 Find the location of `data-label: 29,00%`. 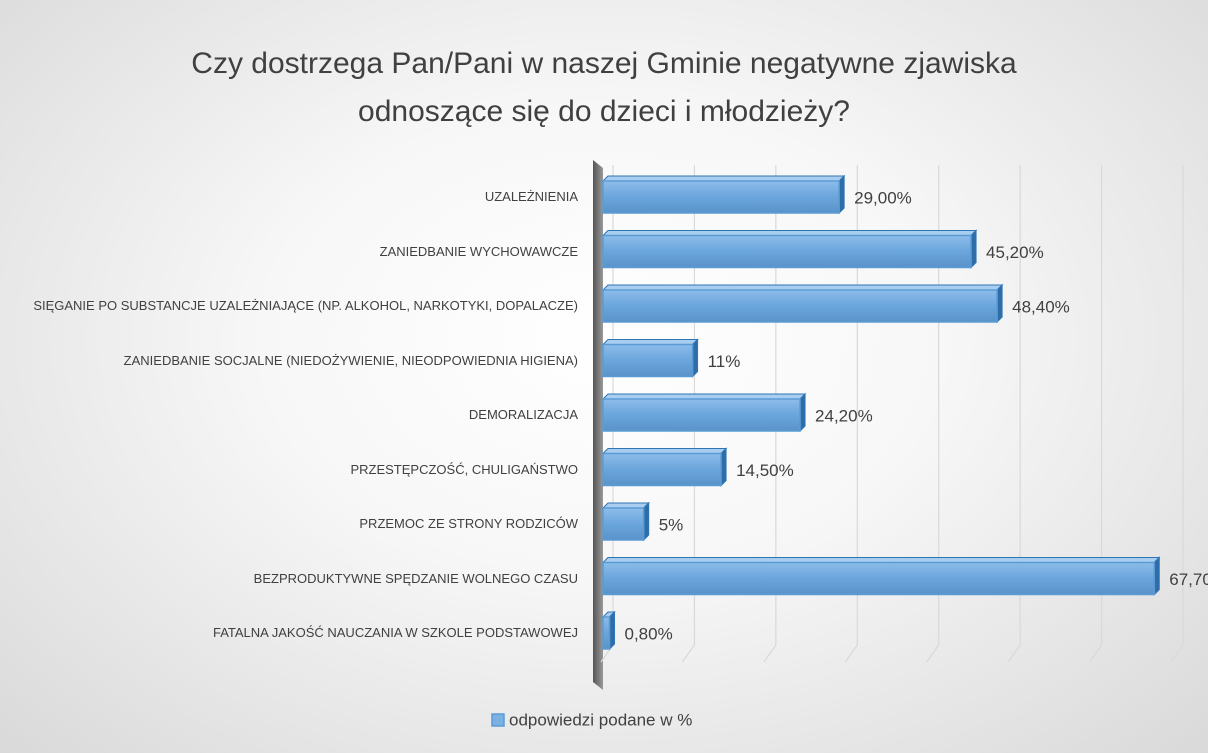

data-label: 29,00% is located at coordinates (883, 197).